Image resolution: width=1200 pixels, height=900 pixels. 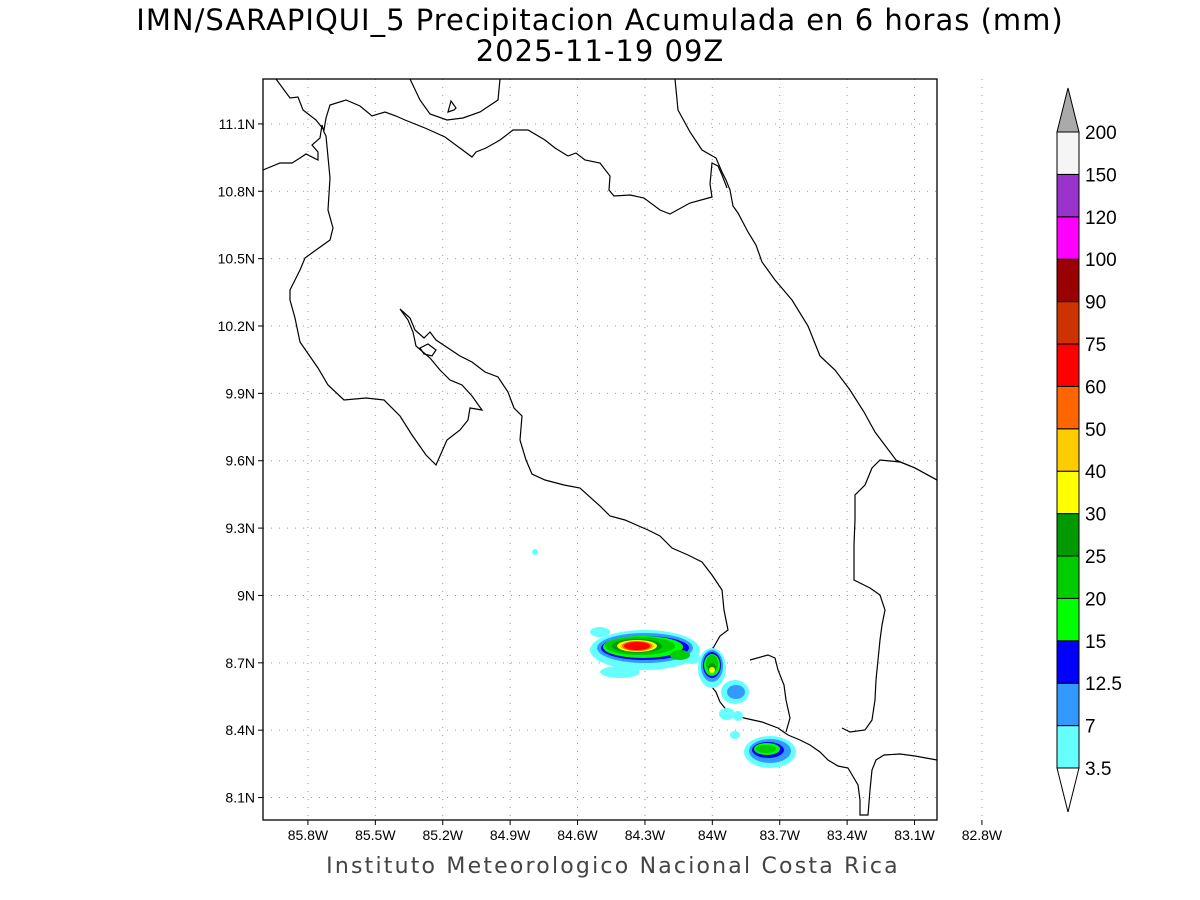 I want to click on colorbar-level-label: 100, so click(x=1101, y=260).